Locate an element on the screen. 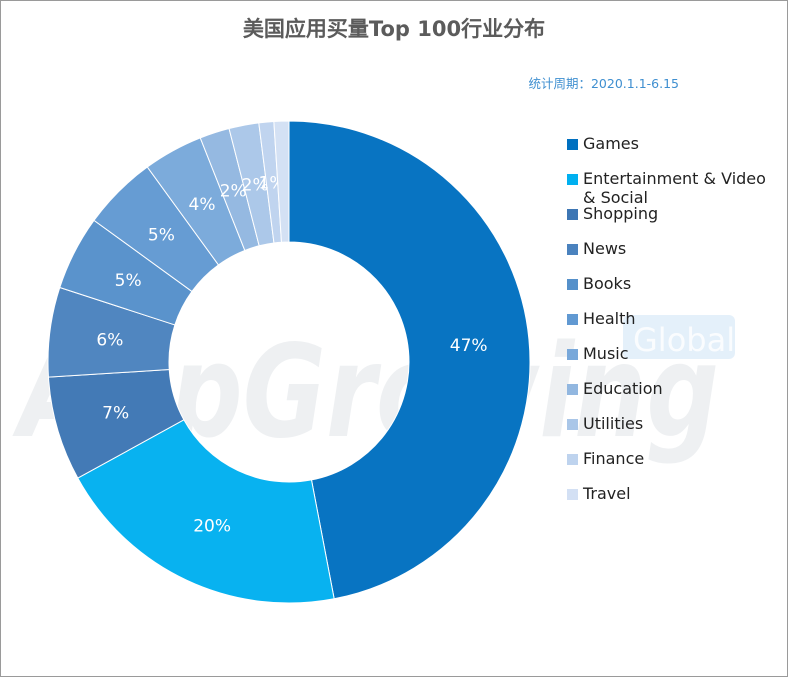  slice-label: 7% is located at coordinates (115, 413).